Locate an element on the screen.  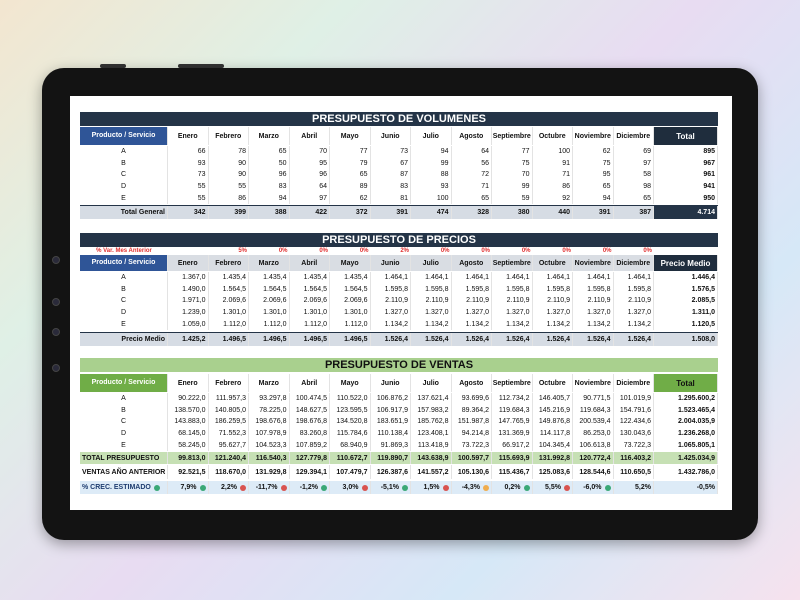
cell-text: 112.734,2 is located at coordinates (514, 399).